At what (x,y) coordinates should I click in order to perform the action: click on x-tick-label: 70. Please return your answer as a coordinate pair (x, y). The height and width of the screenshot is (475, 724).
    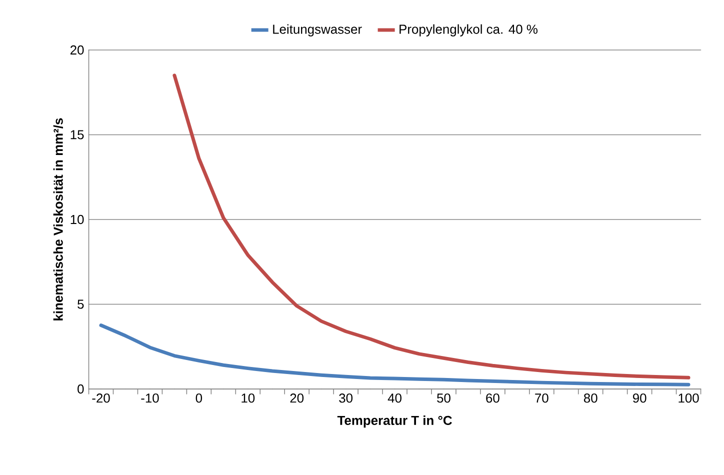
    Looking at the image, I should click on (541, 398).